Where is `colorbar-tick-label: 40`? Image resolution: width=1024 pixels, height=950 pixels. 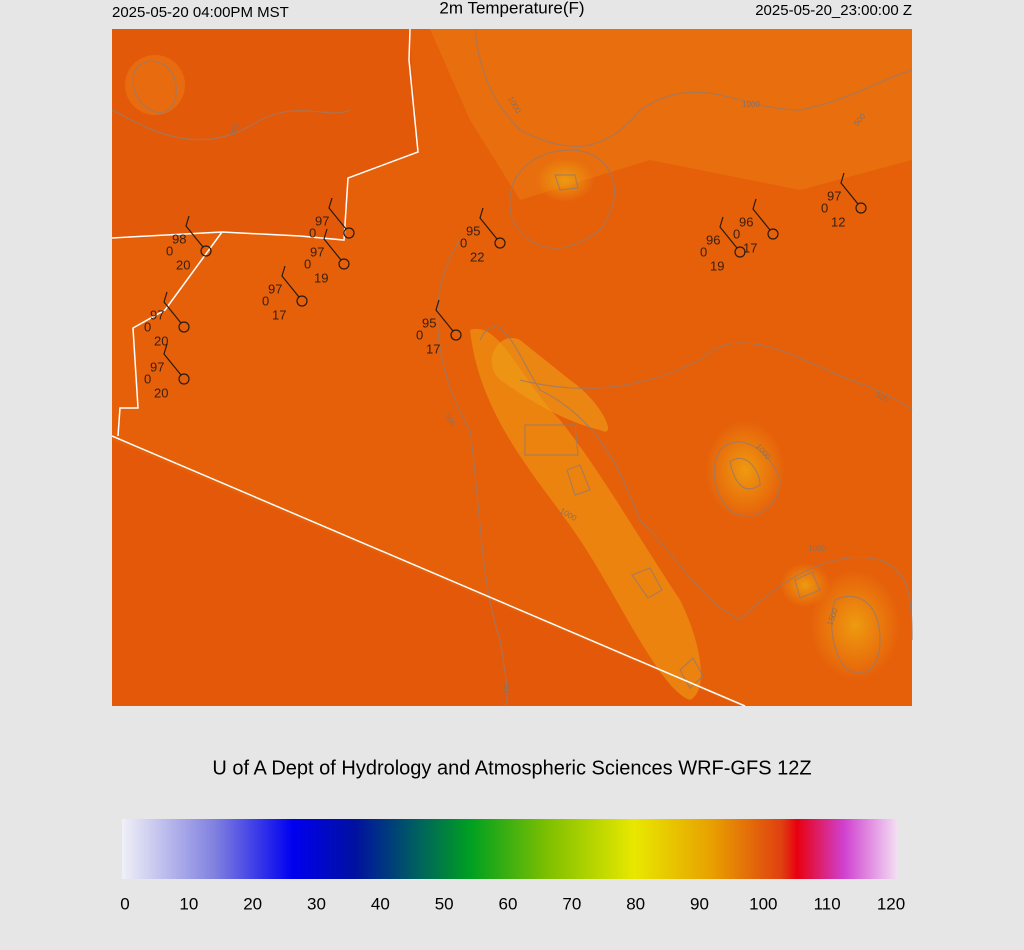
colorbar-tick-label: 40 is located at coordinates (380, 903).